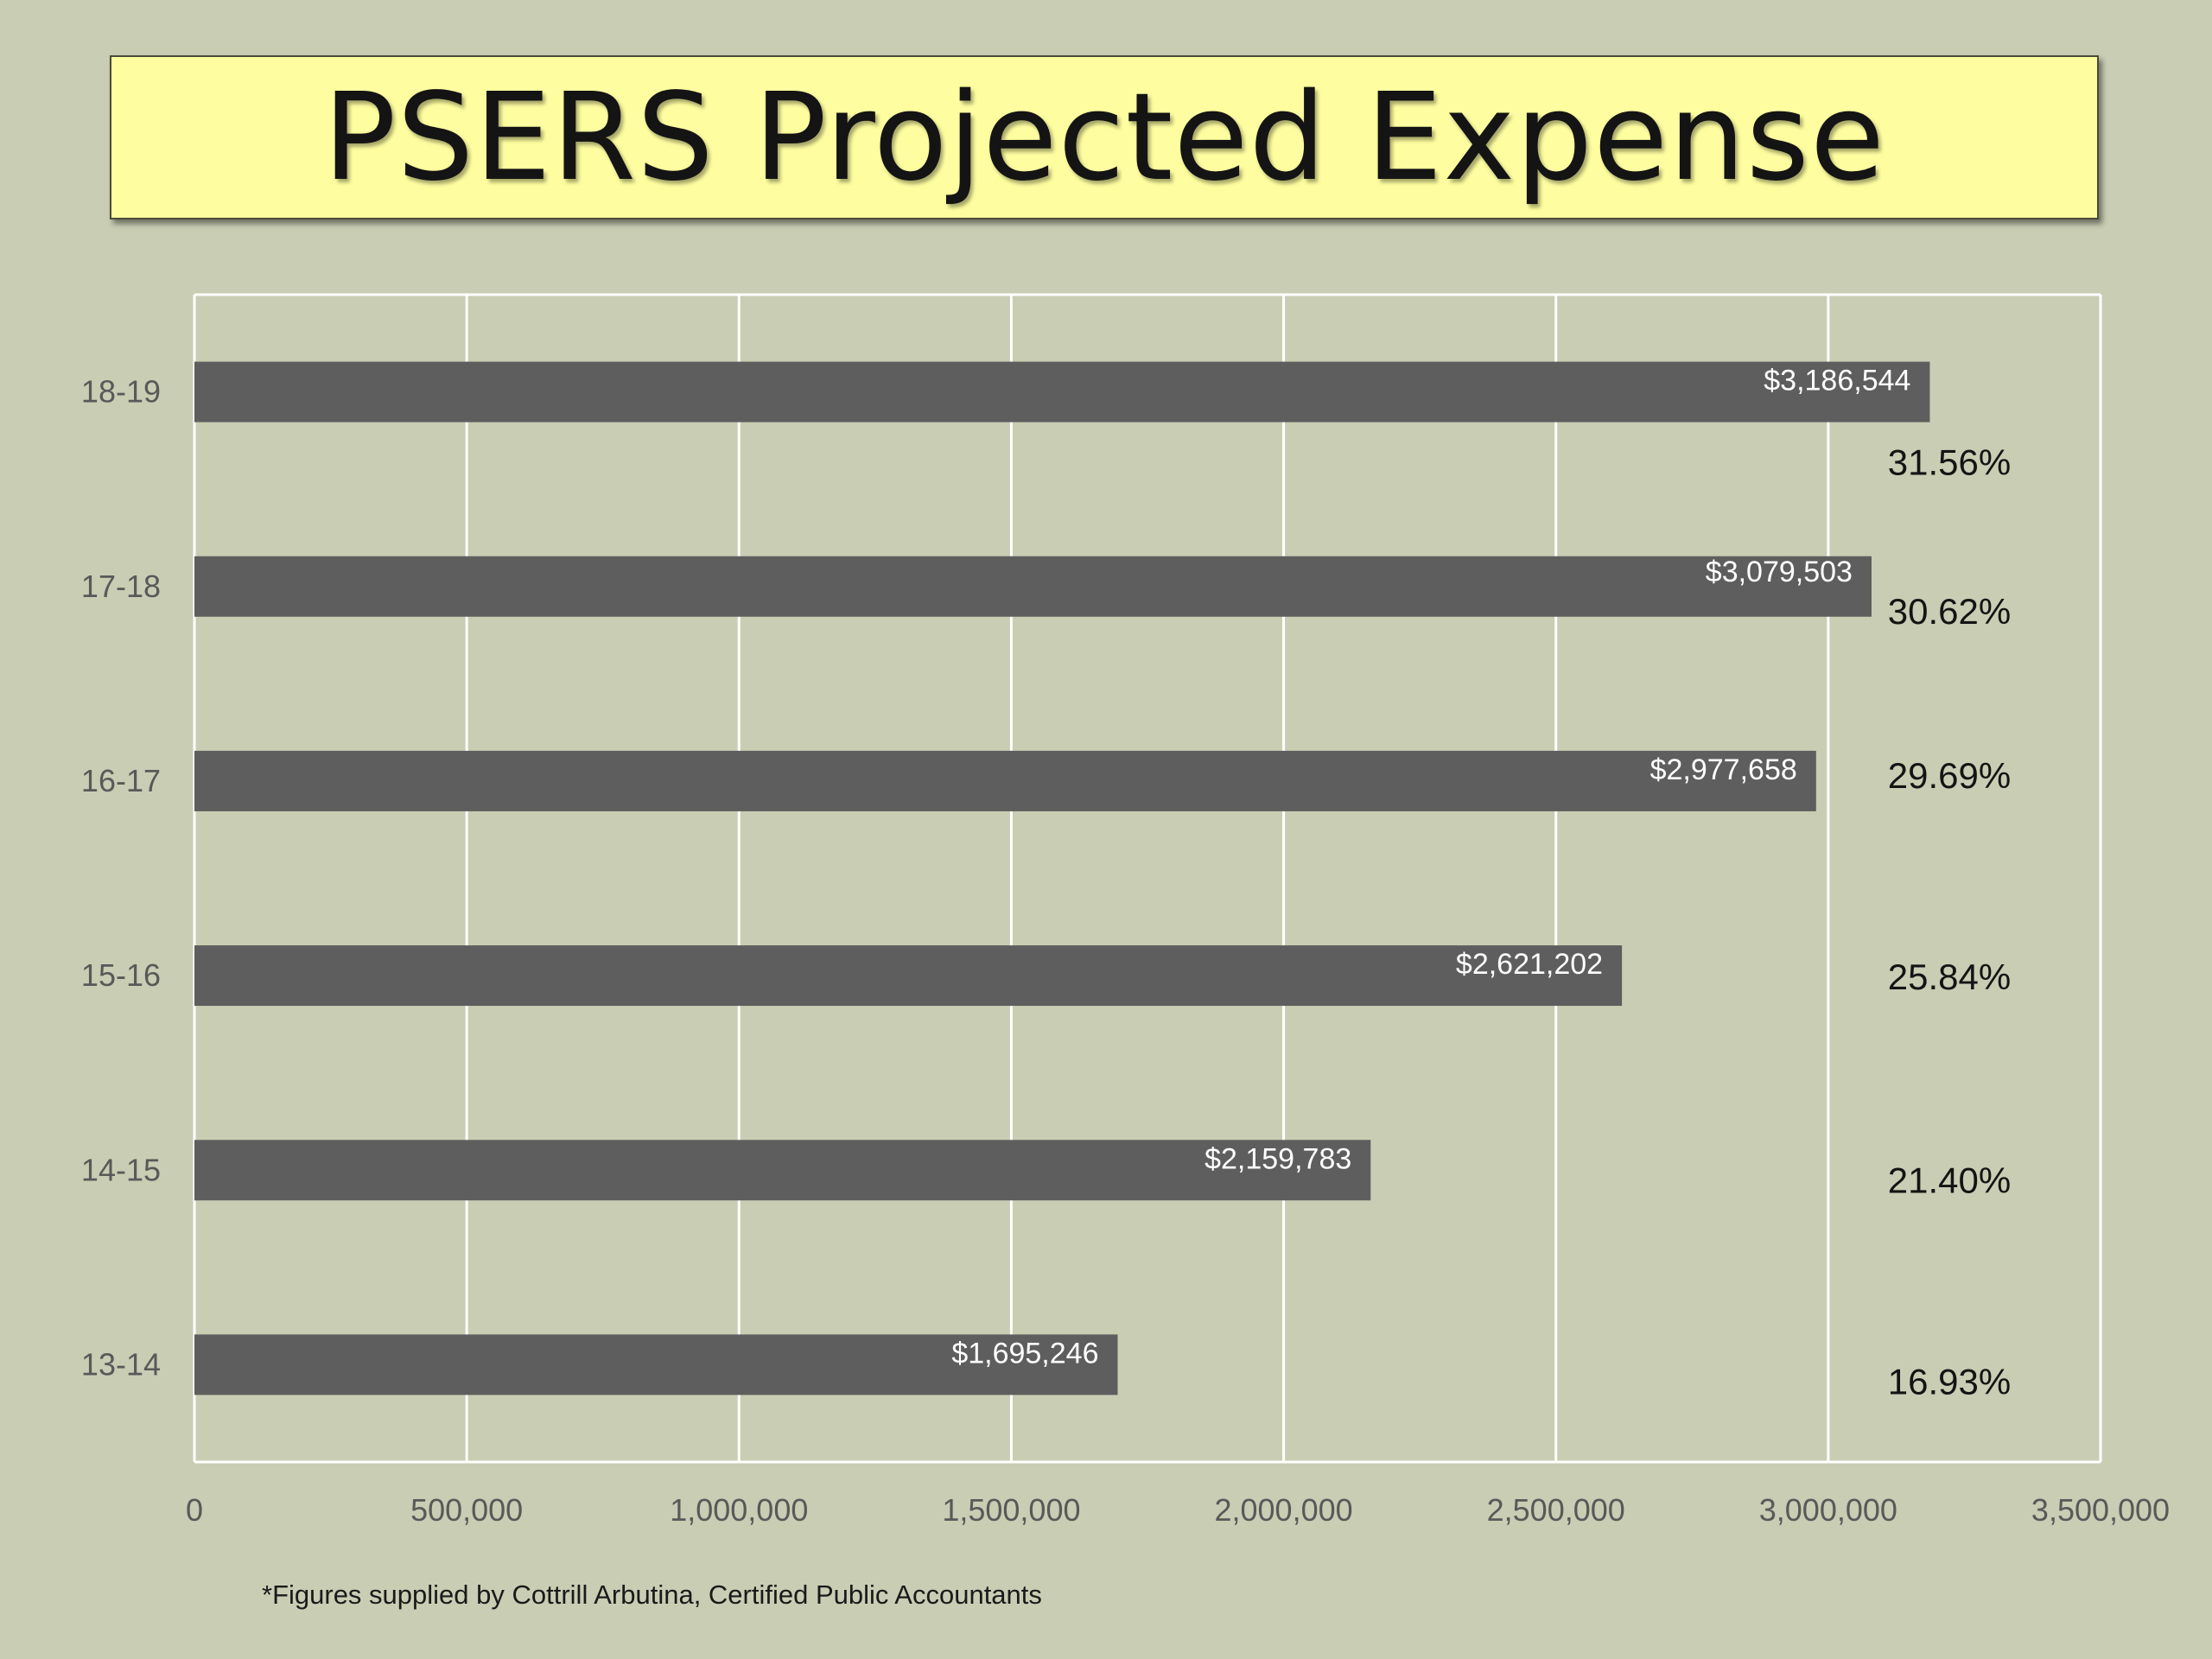  I want to click on bar-value-label: $2,621,202, so click(1529, 964).